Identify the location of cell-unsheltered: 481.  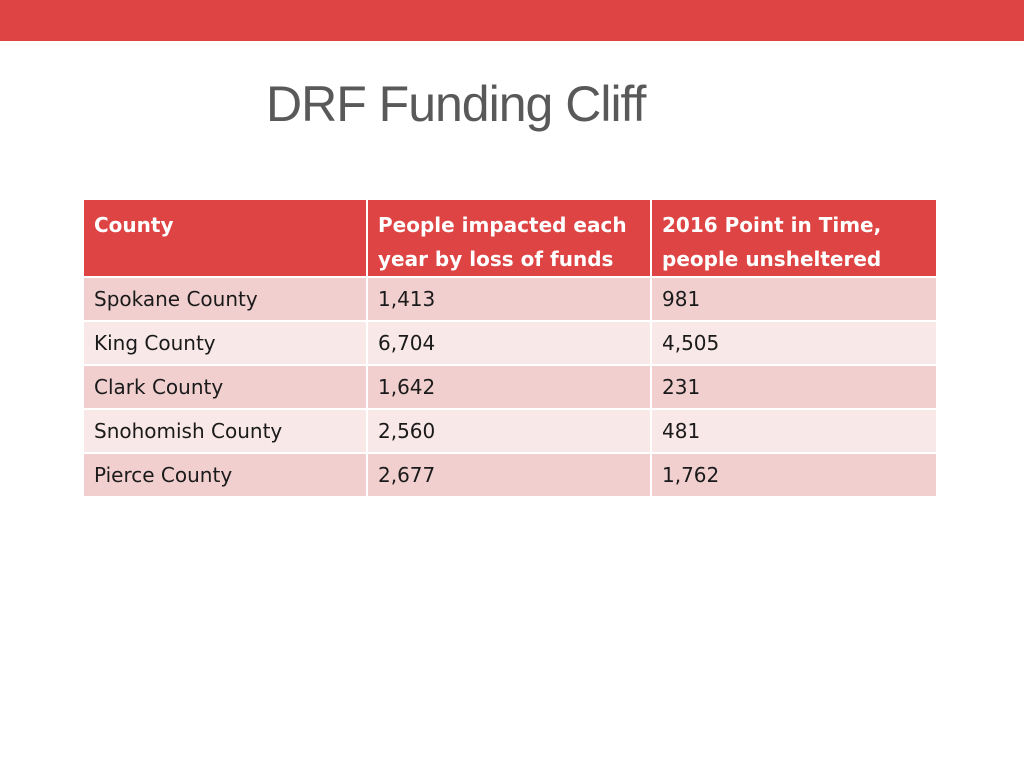
(794, 431).